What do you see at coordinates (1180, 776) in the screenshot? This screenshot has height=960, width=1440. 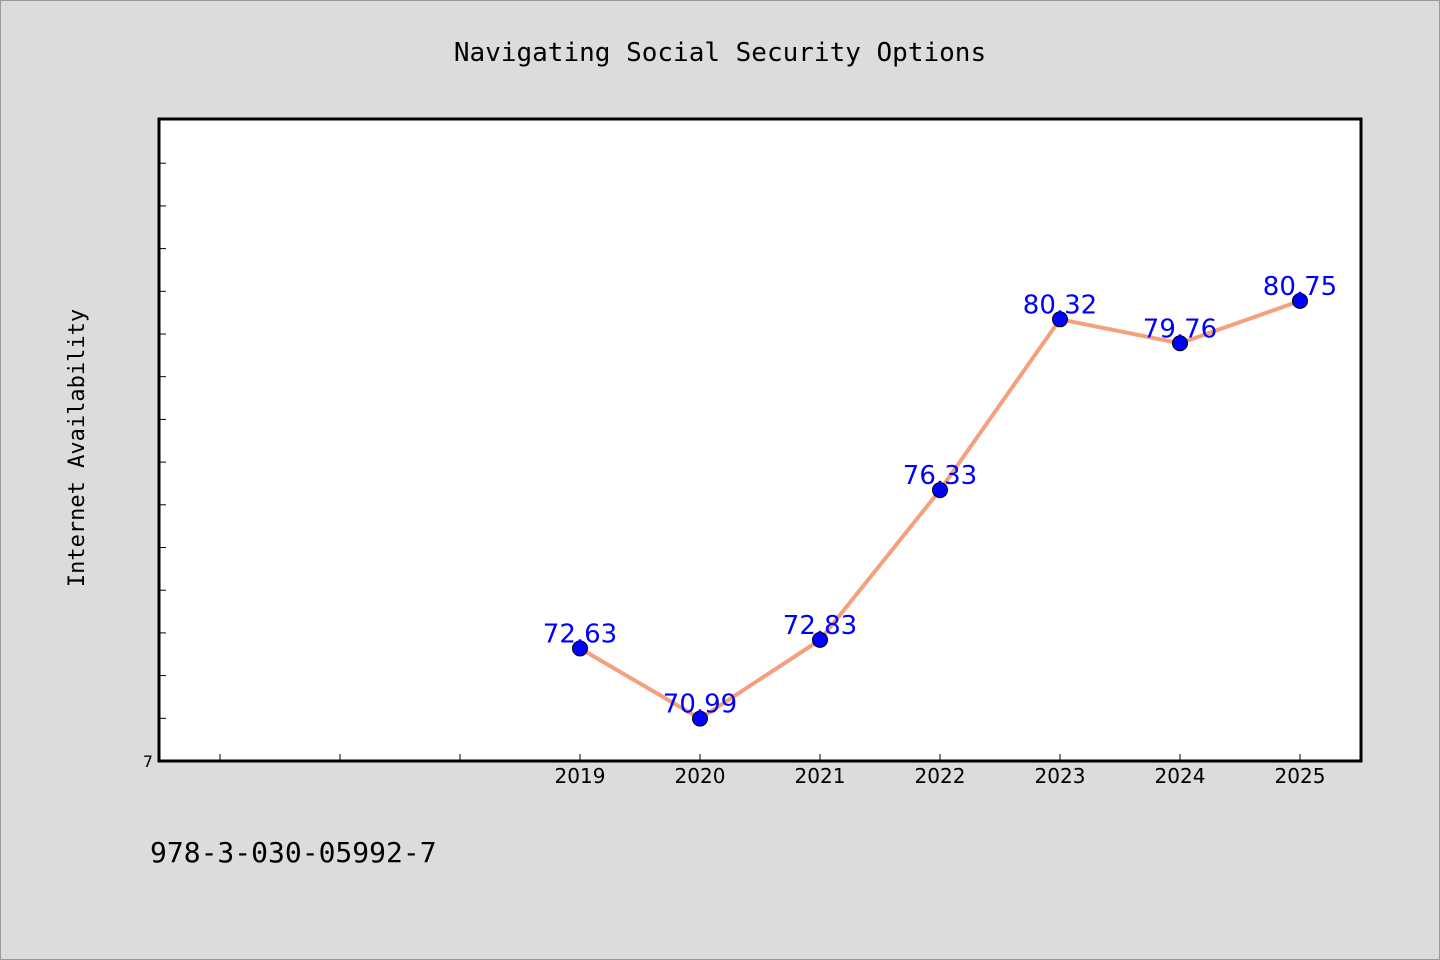 I see `x-tick-label: 2024` at bounding box center [1180, 776].